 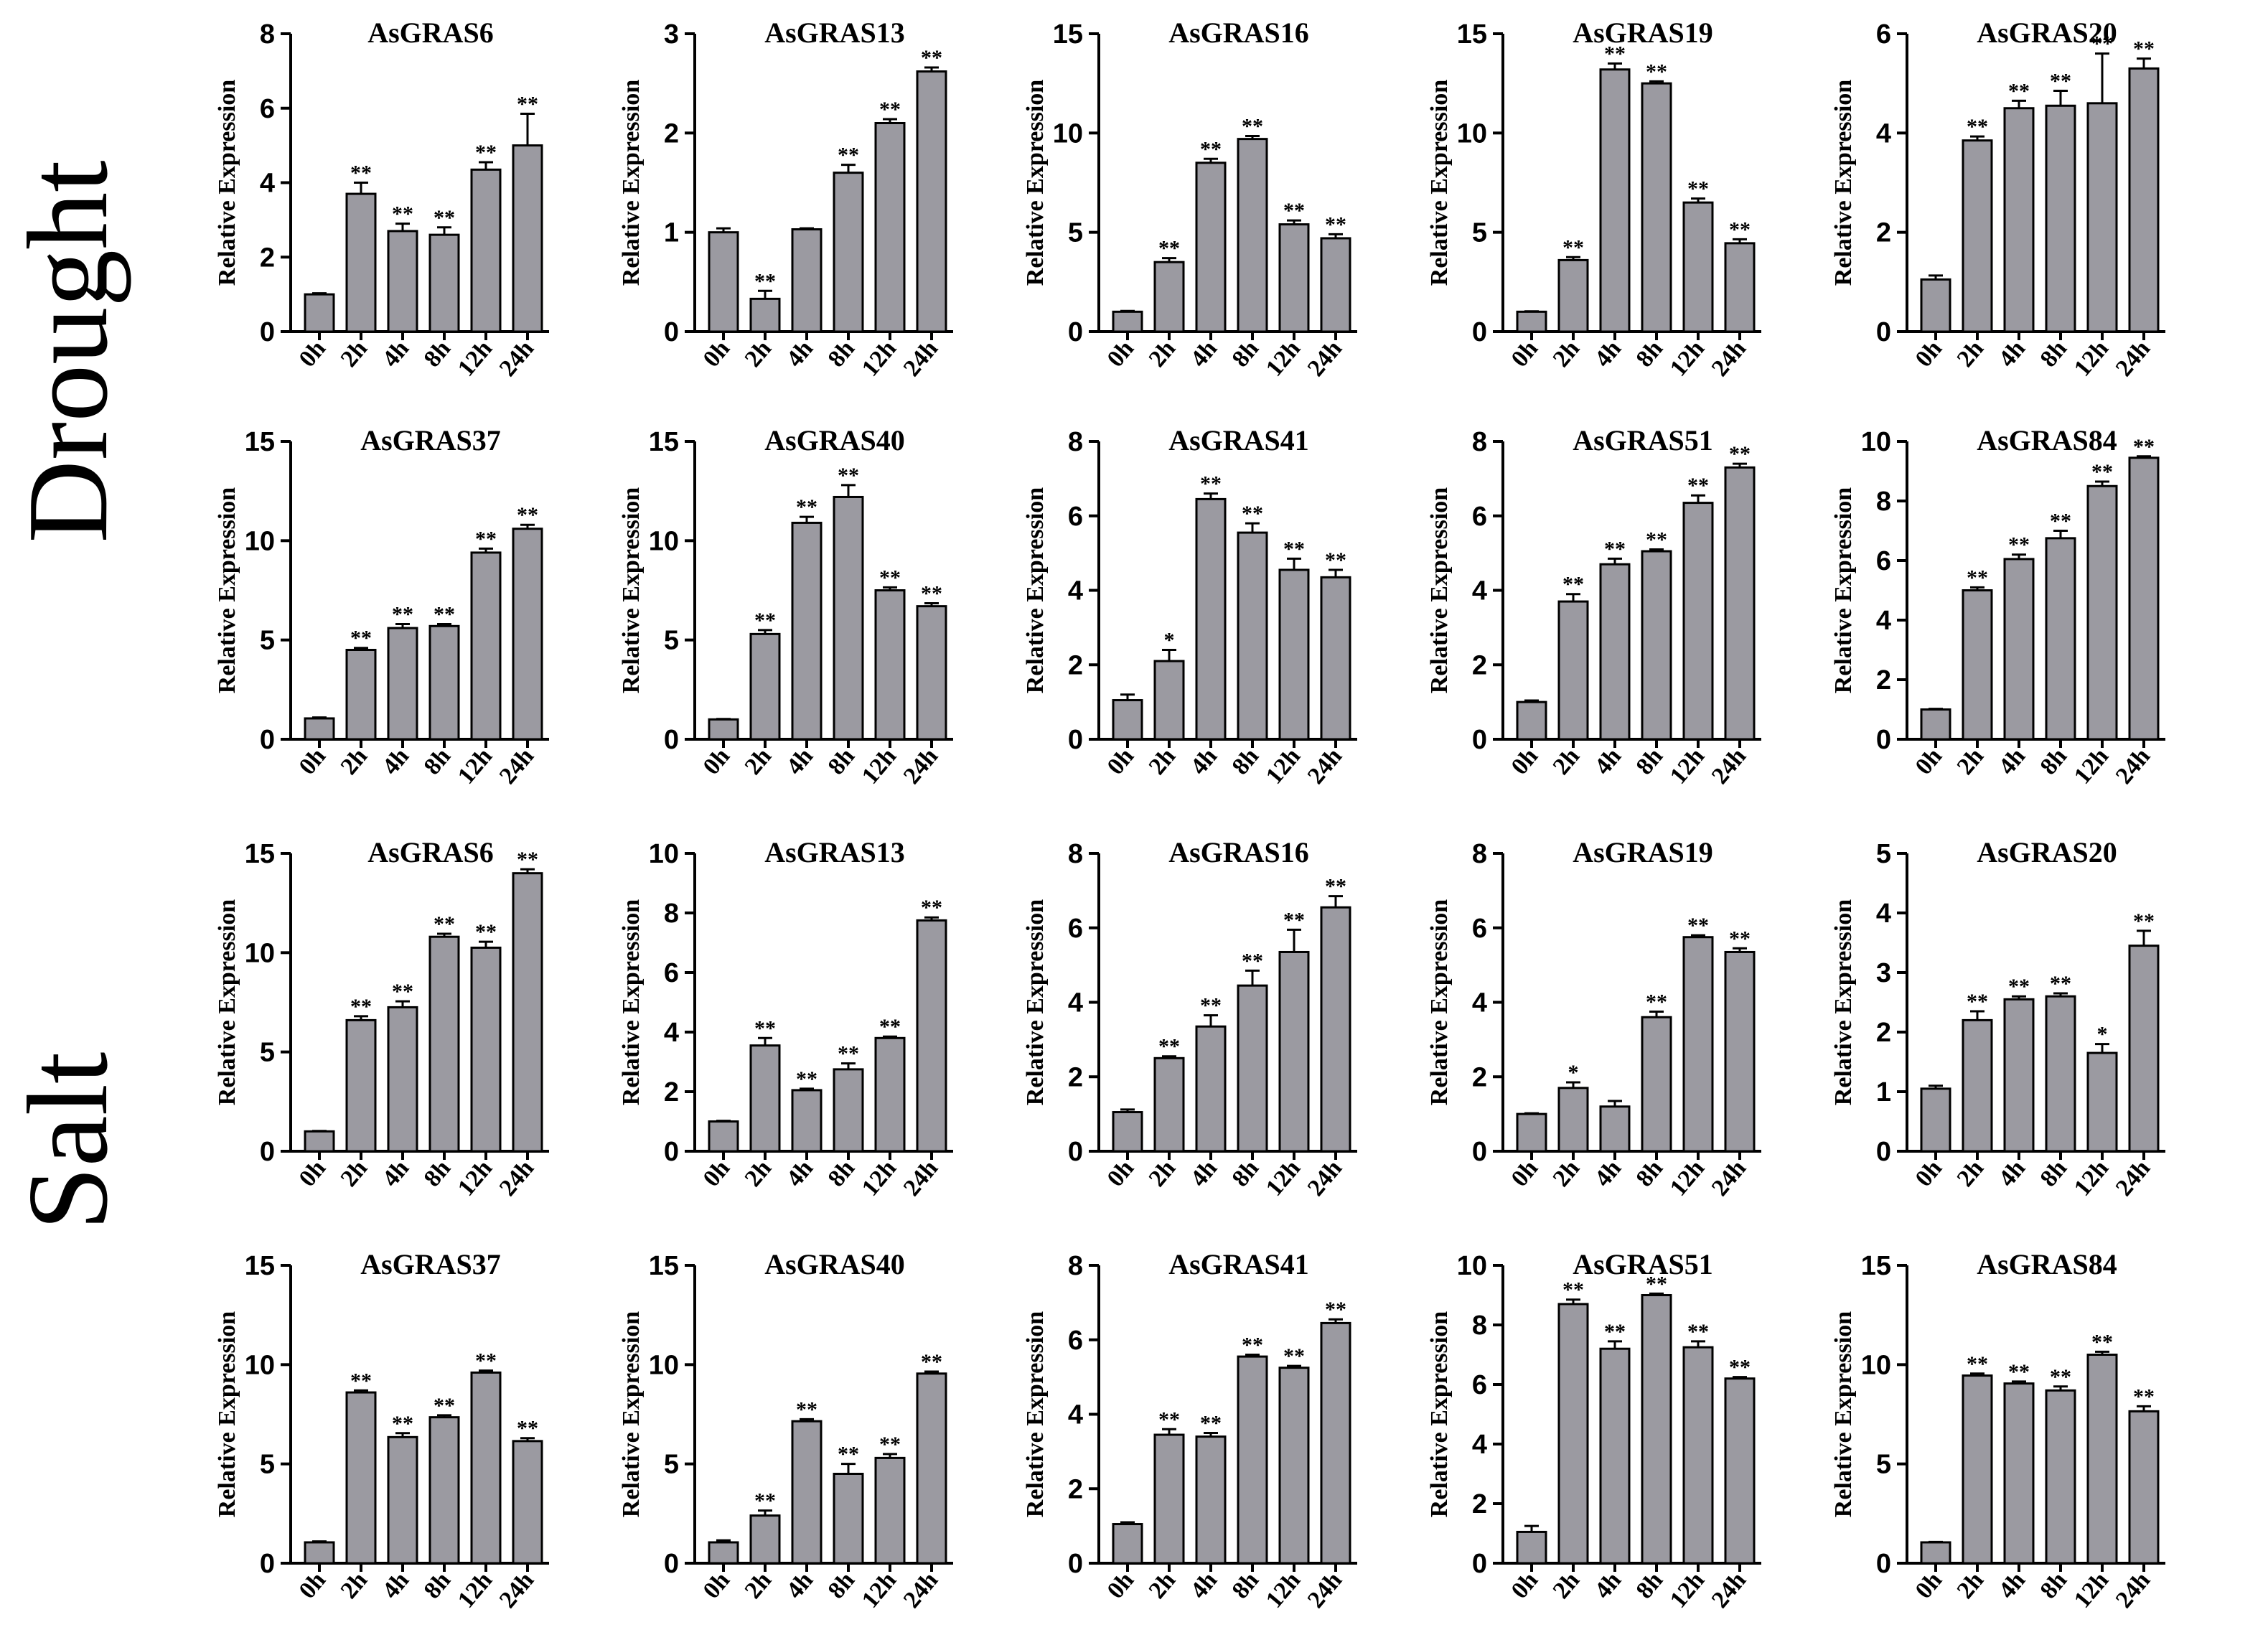 I want to click on chart-title: AsGRAS19, so click(x=1643, y=33).